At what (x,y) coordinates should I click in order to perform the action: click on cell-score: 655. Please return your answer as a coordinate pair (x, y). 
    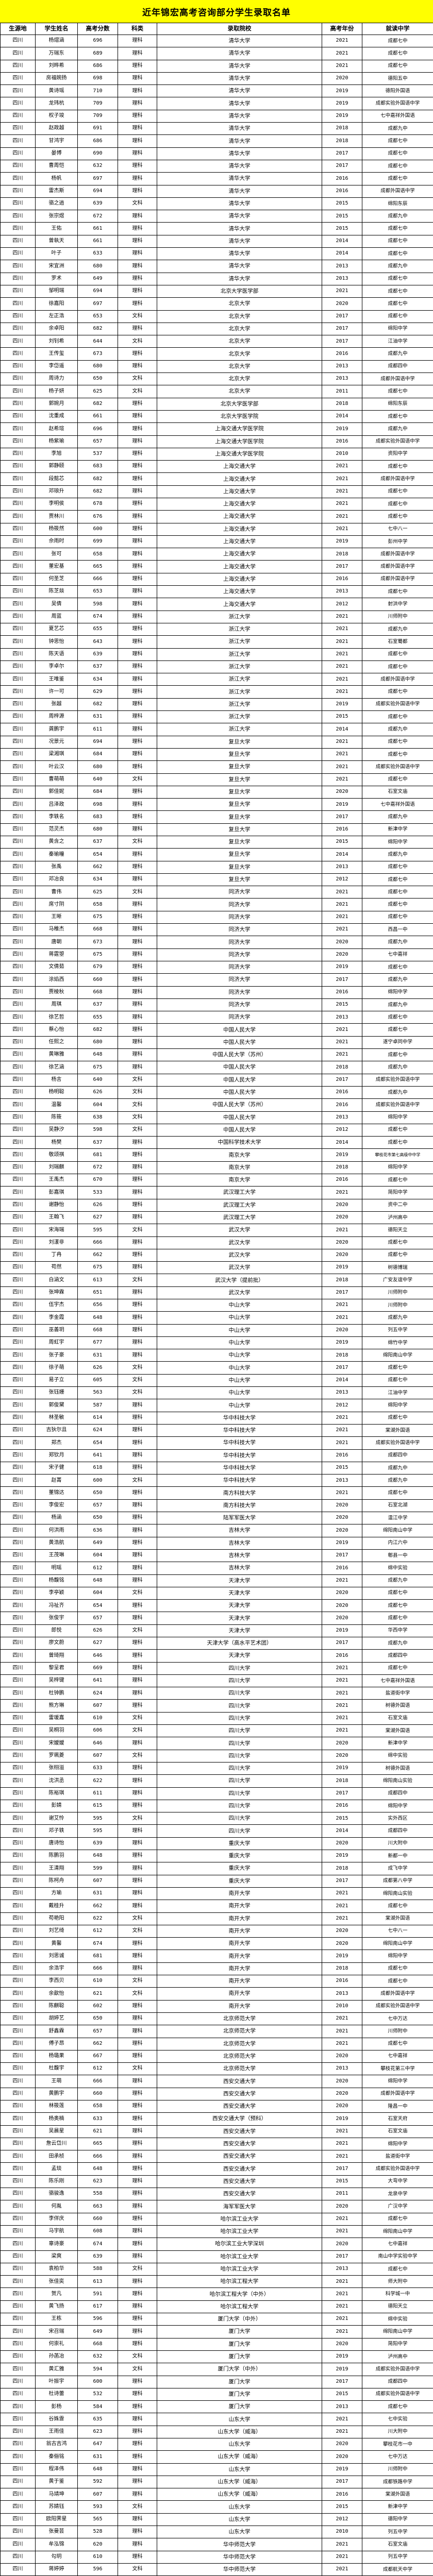
    Looking at the image, I should click on (97, 1017).